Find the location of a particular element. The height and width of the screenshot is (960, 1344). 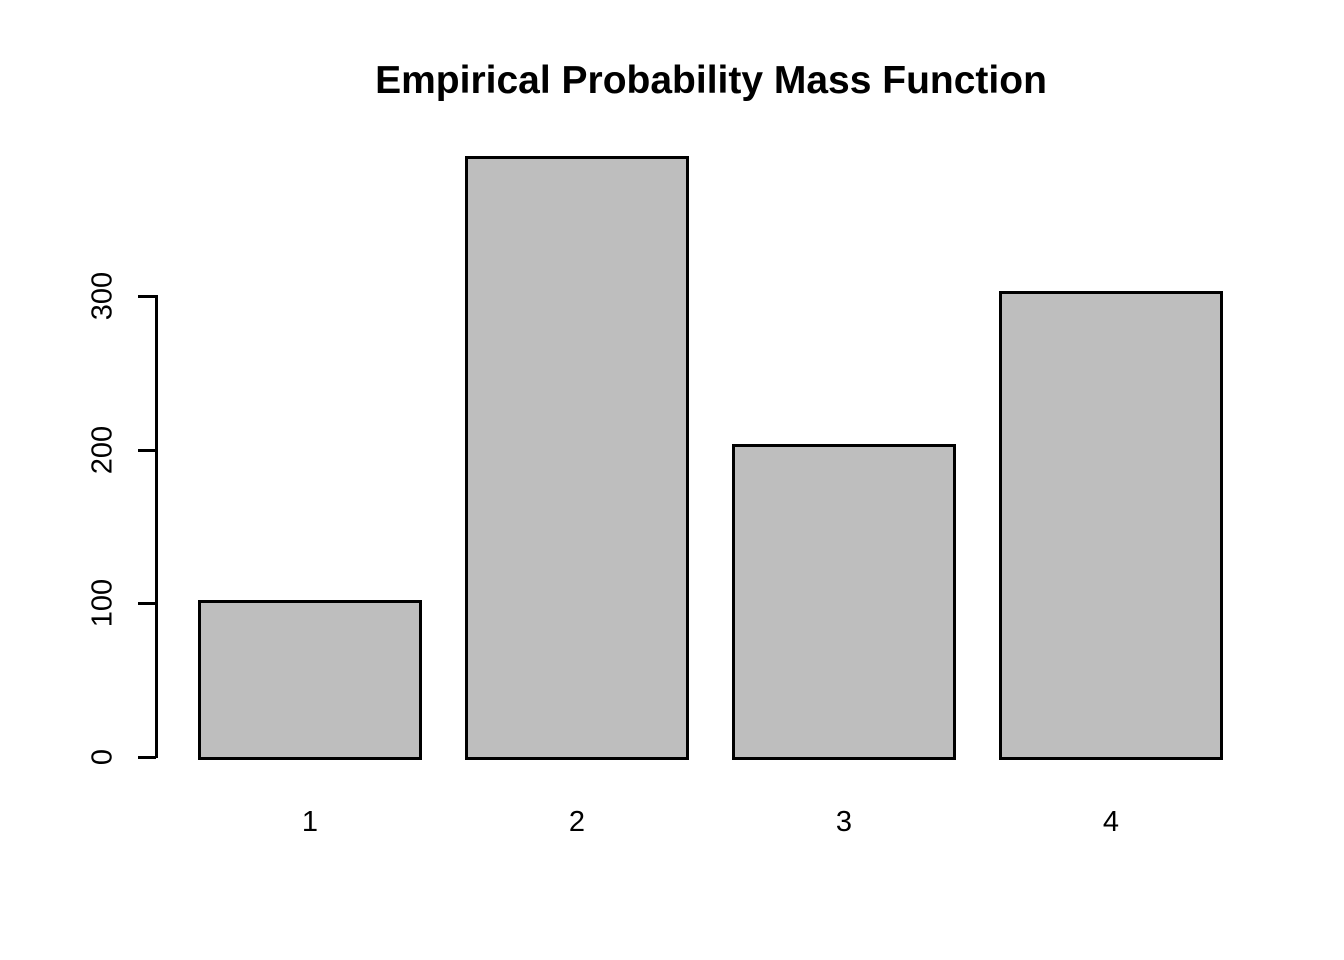

y-axis-line is located at coordinates (156, 526).